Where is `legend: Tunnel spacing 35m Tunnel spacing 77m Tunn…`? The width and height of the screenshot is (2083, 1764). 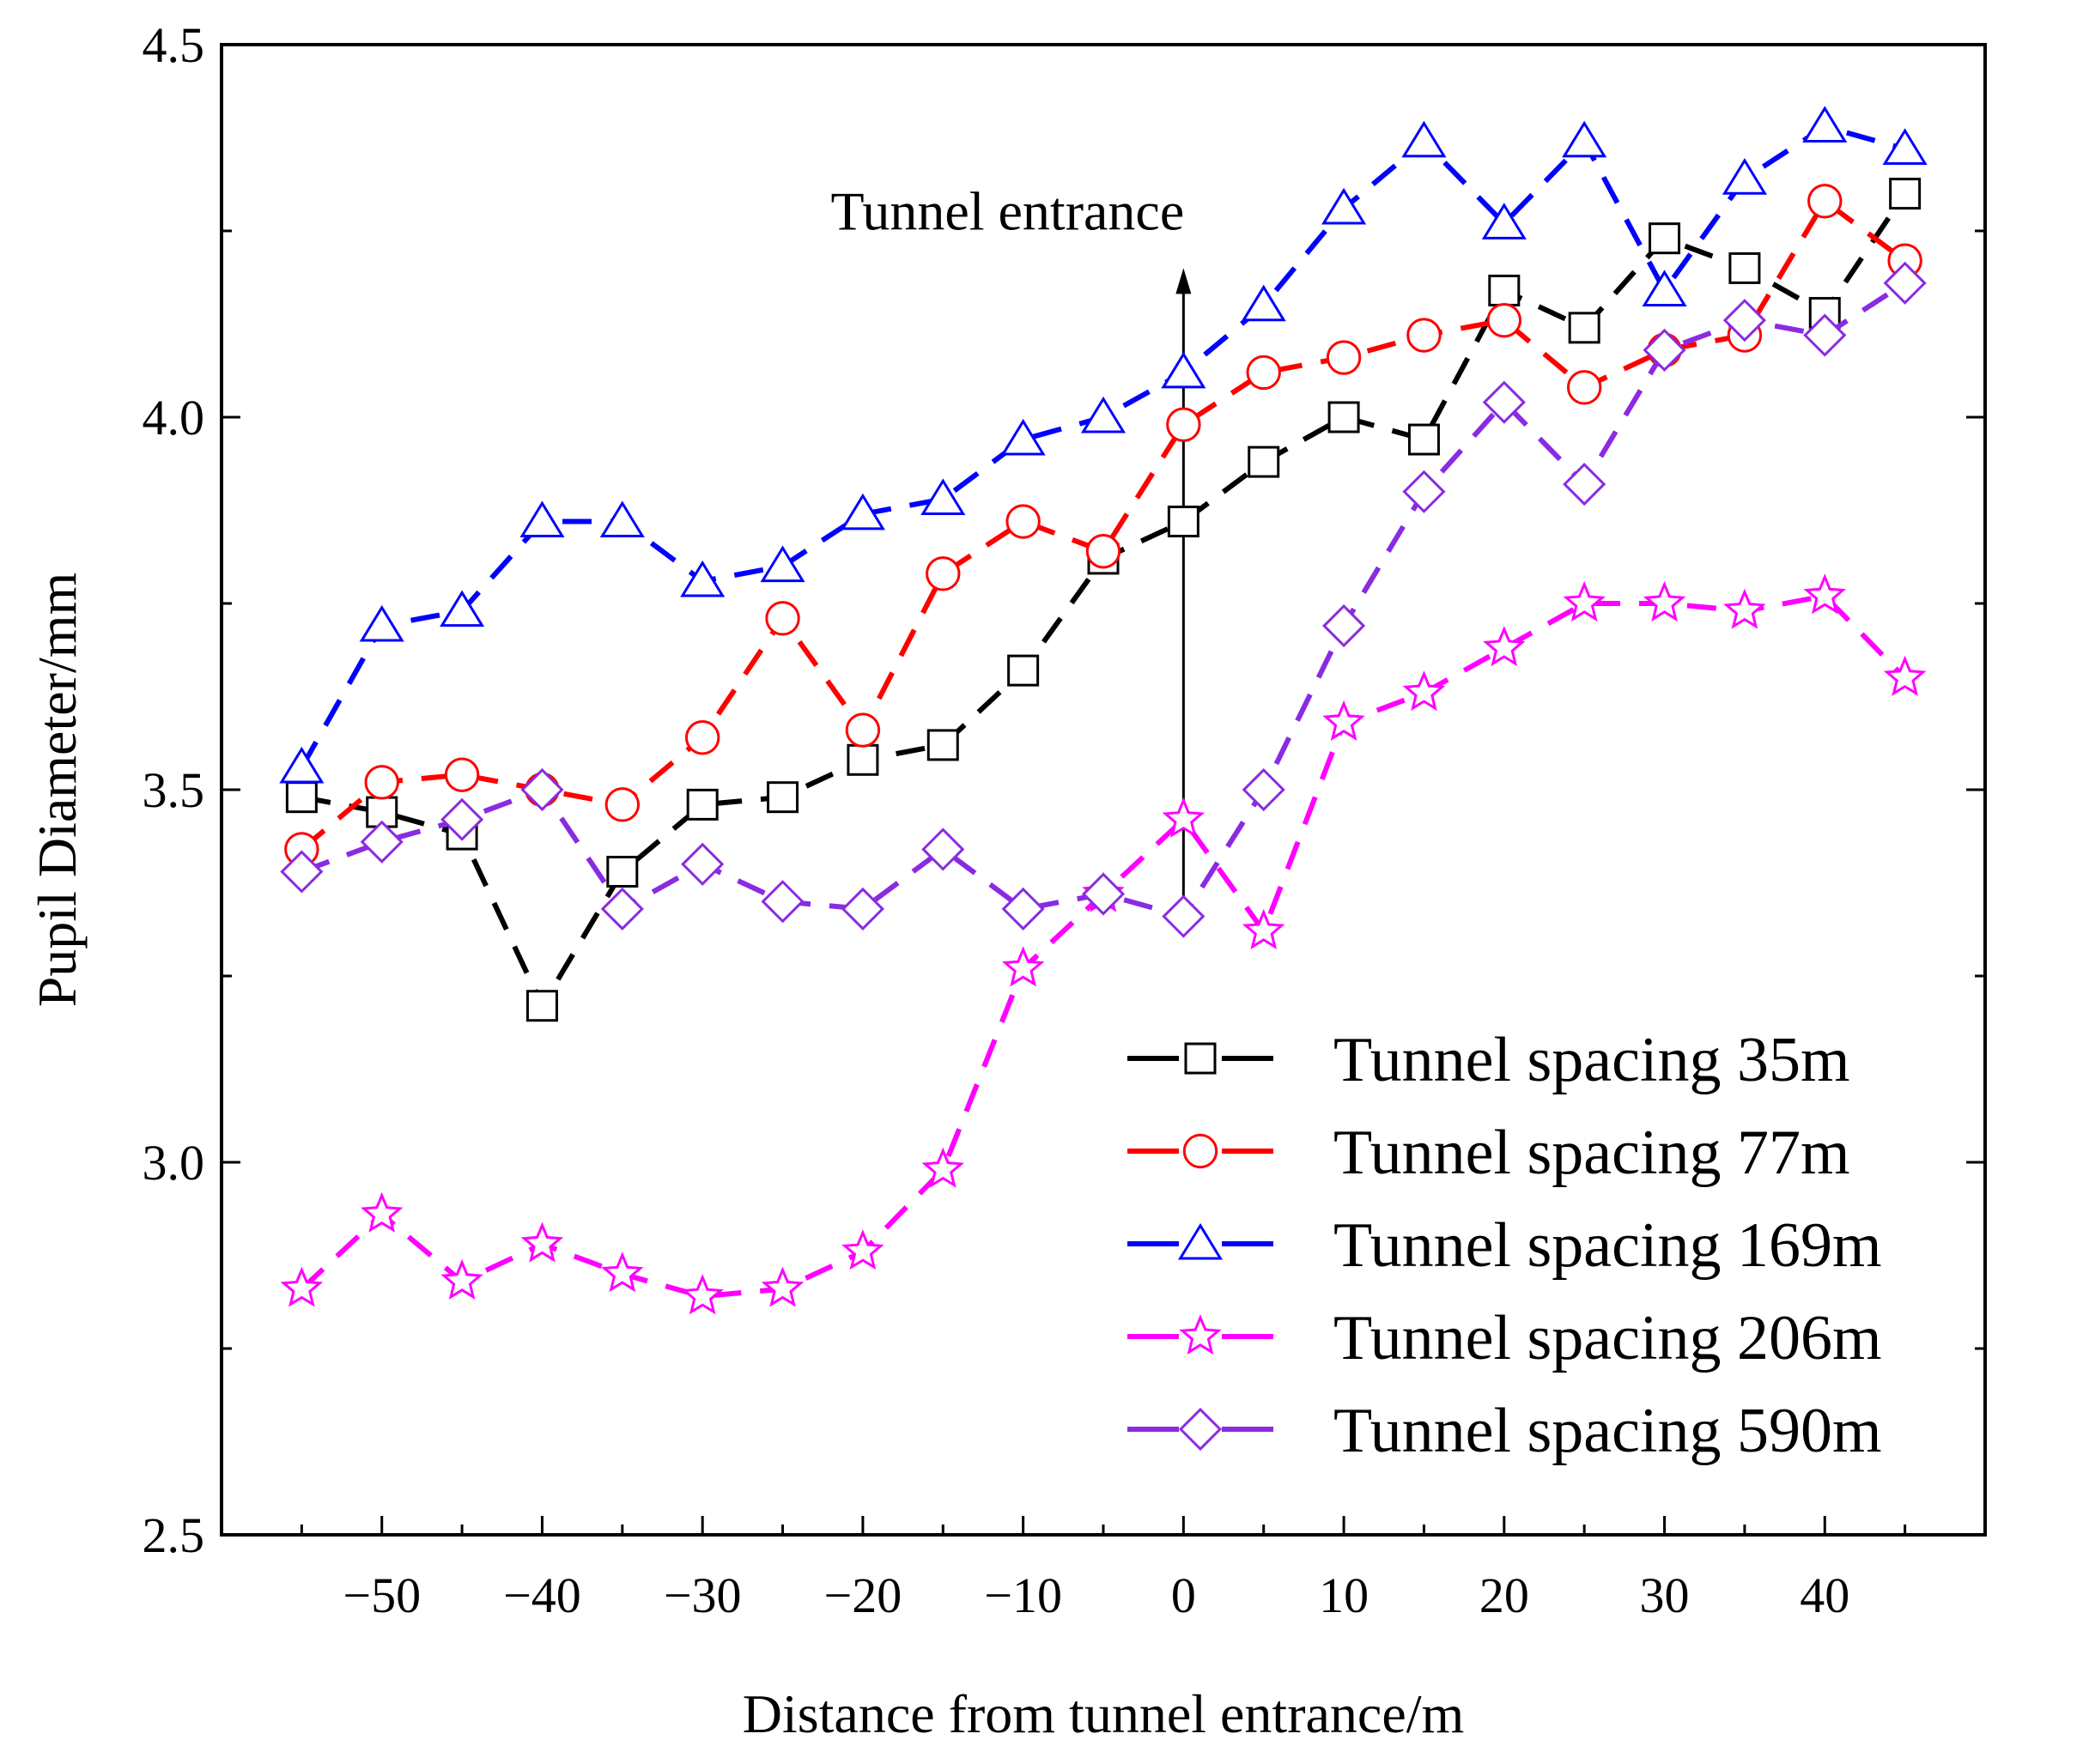 legend: Tunnel spacing 35m Tunnel spacing 77m Tunn… is located at coordinates (1505, 1245).